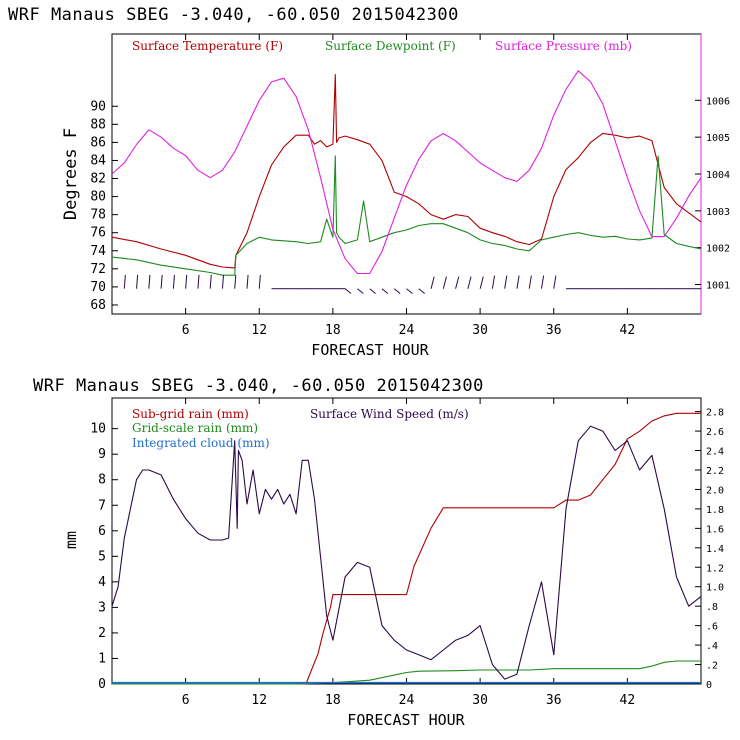 The width and height of the screenshot is (740, 740). I want to click on bottom-ytick-label: 3, so click(102, 607).